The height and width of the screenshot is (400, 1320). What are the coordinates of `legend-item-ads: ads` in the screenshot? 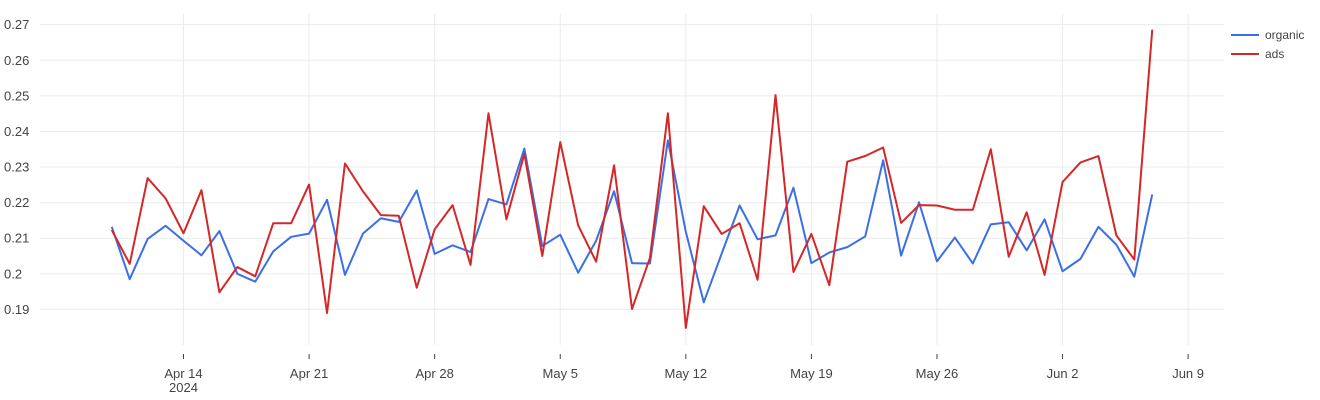 It's located at (1257, 54).